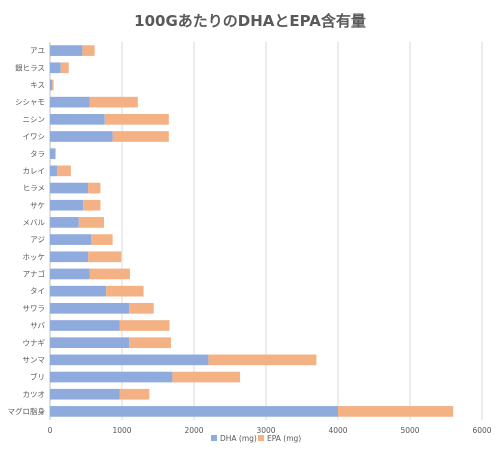 This screenshot has width=500, height=463. Describe the element at coordinates (261, 438) in the screenshot. I see `legend-swatch-epa` at that location.